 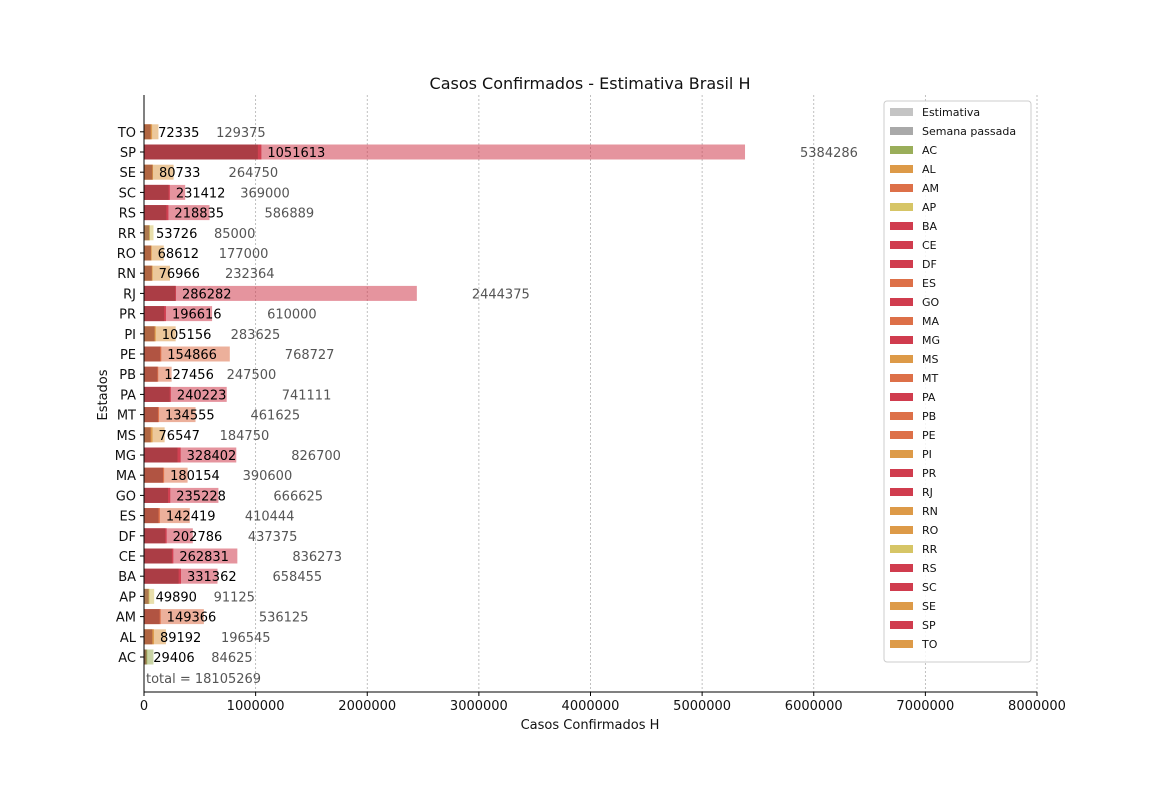 I want to click on bar-last-week-ac, so click(x=145, y=657).